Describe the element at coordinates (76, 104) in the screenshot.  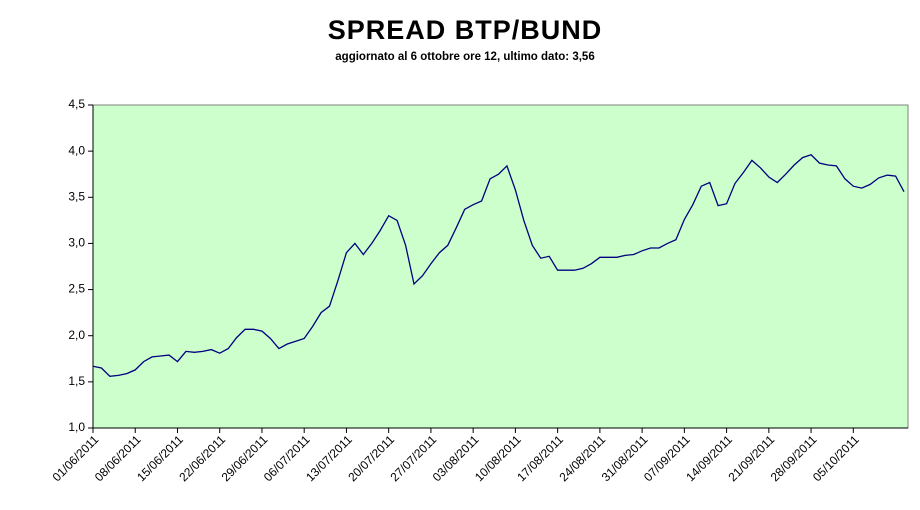
I see `y-tick-label: 4,5` at that location.